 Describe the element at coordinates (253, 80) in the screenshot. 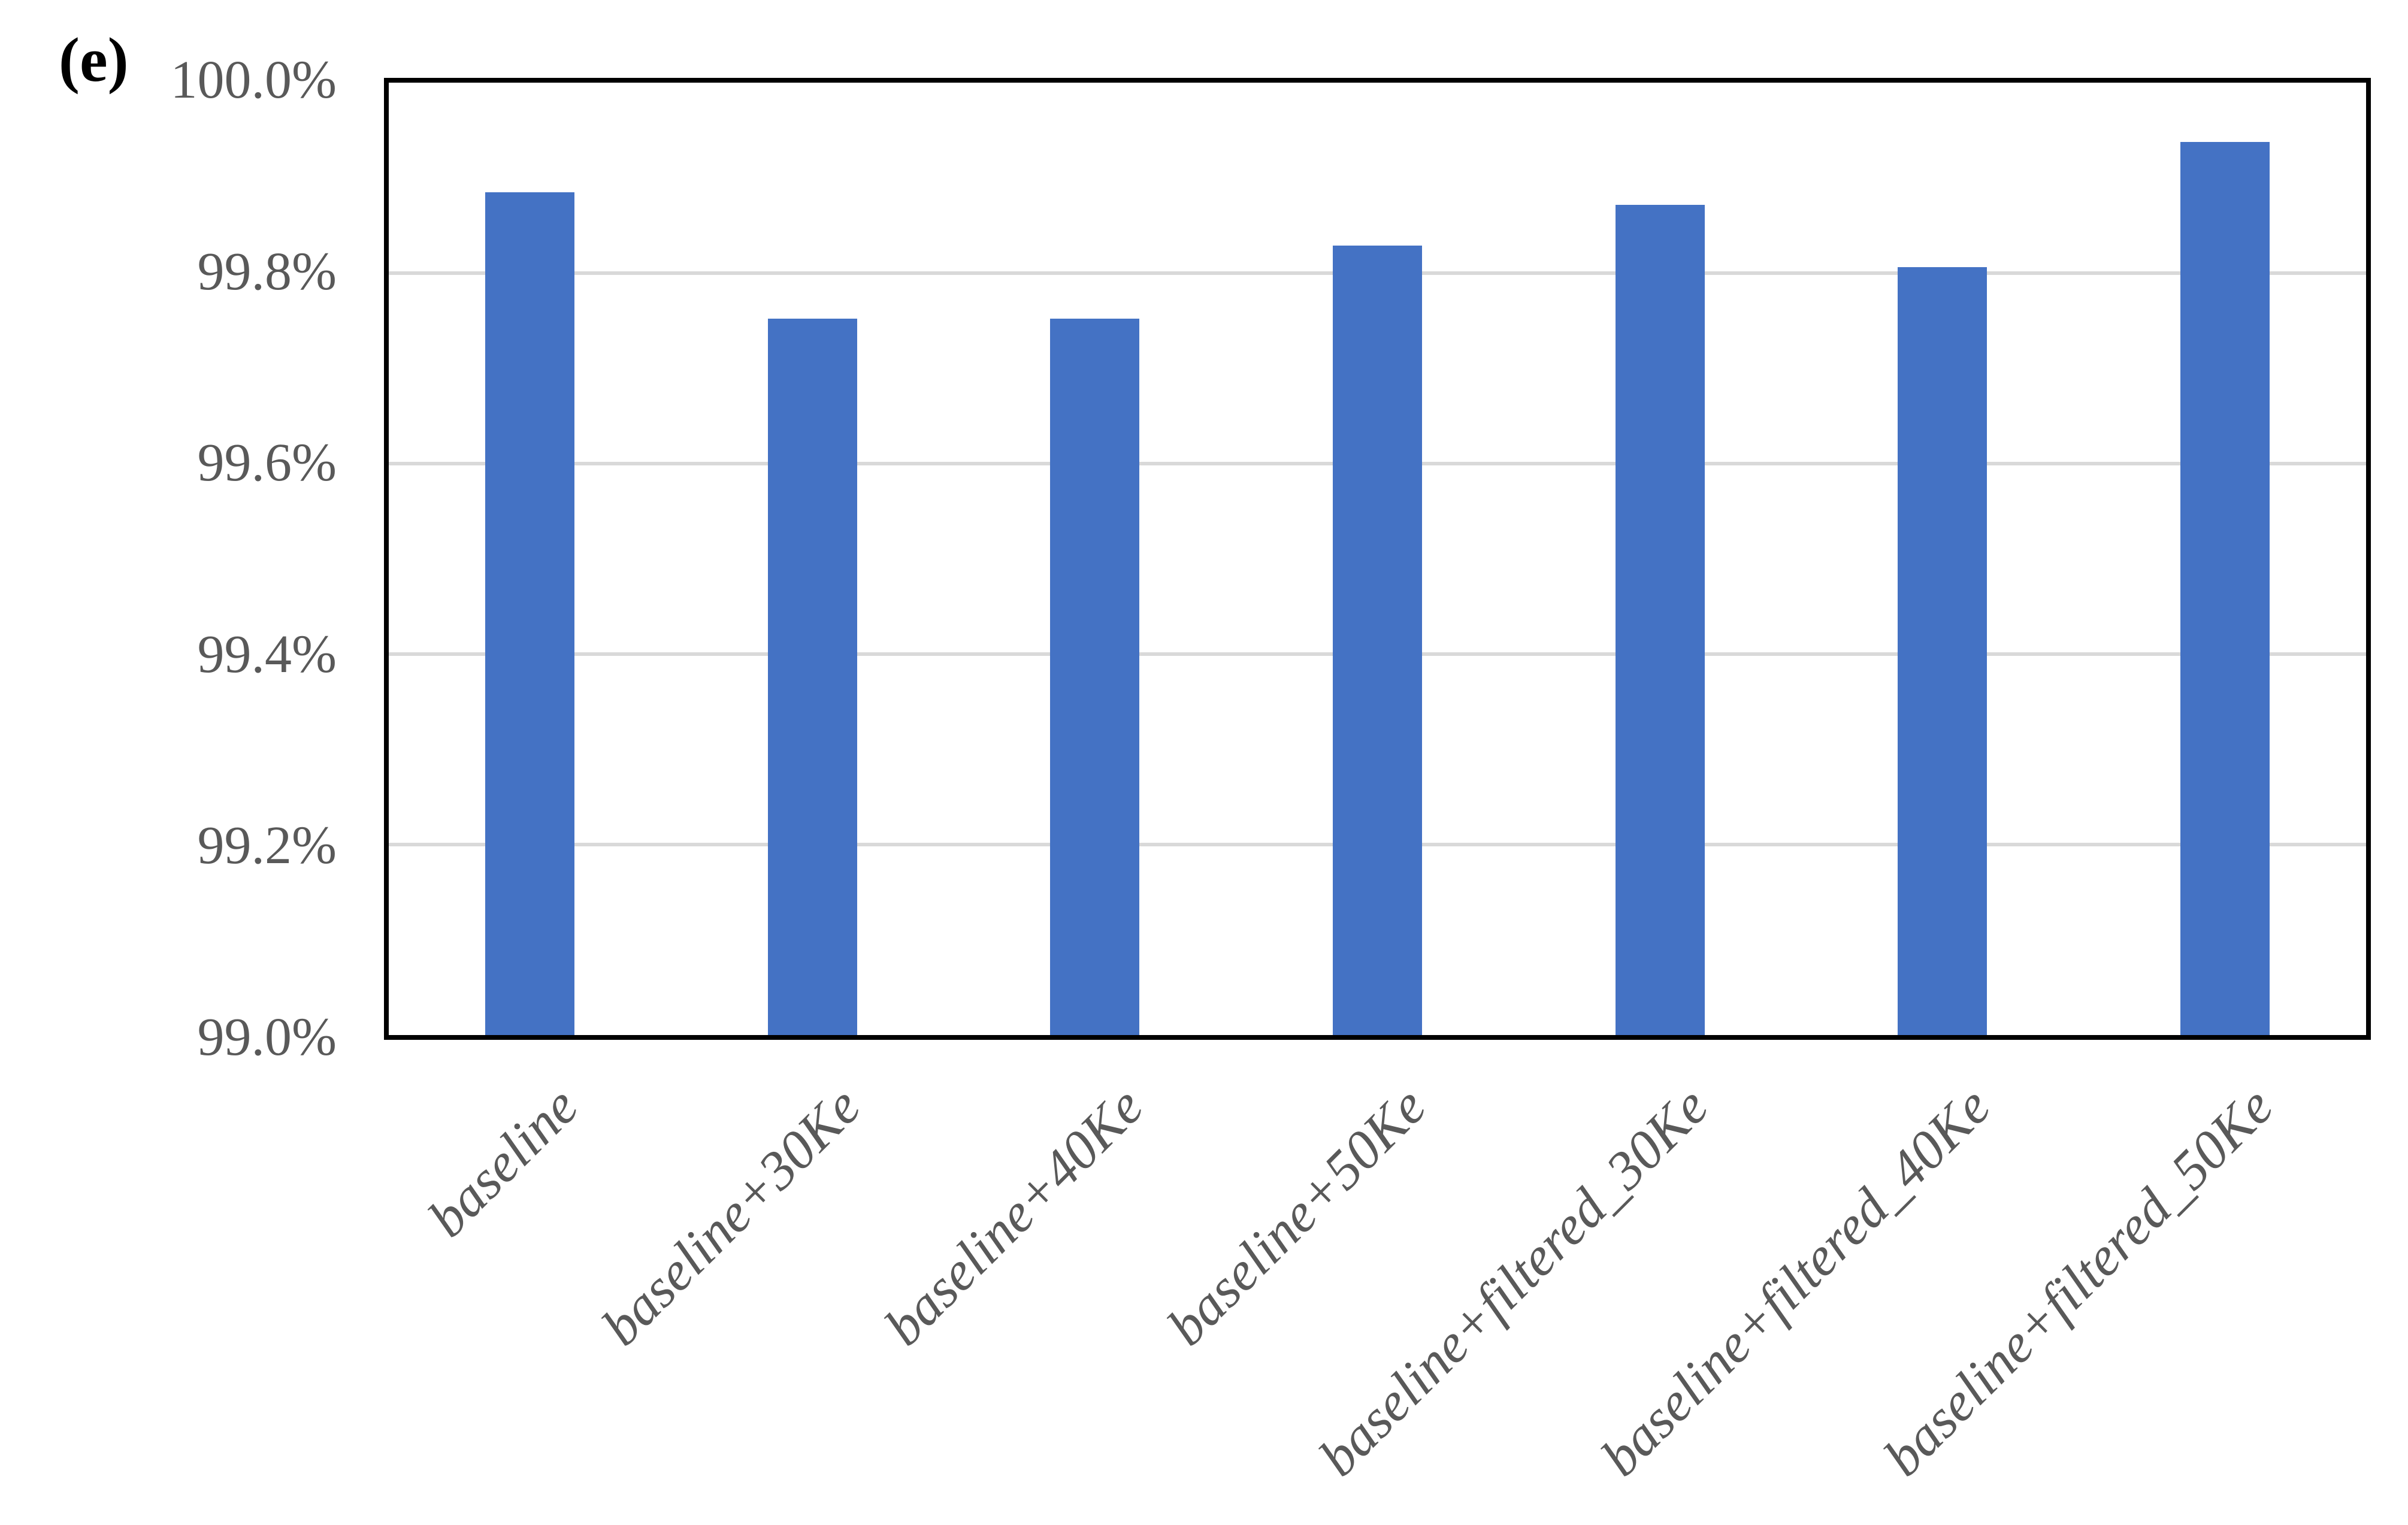

I see `y-axis-label: 100.0%` at that location.